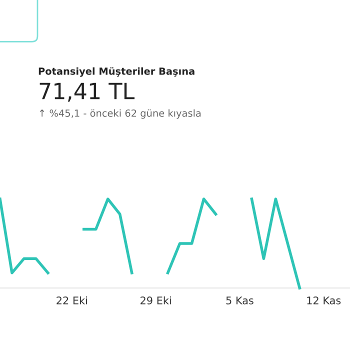 This screenshot has width=350, height=350. What do you see at coordinates (155, 300) in the screenshot?
I see `x-tick-label: 29 Eki` at bounding box center [155, 300].